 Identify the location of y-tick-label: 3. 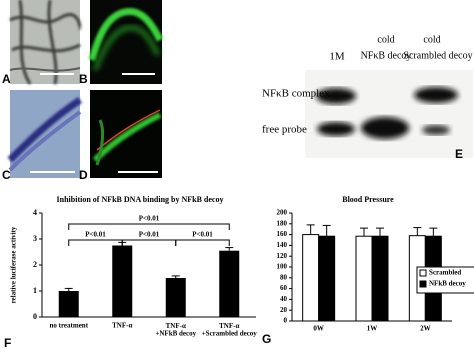
(35, 238).